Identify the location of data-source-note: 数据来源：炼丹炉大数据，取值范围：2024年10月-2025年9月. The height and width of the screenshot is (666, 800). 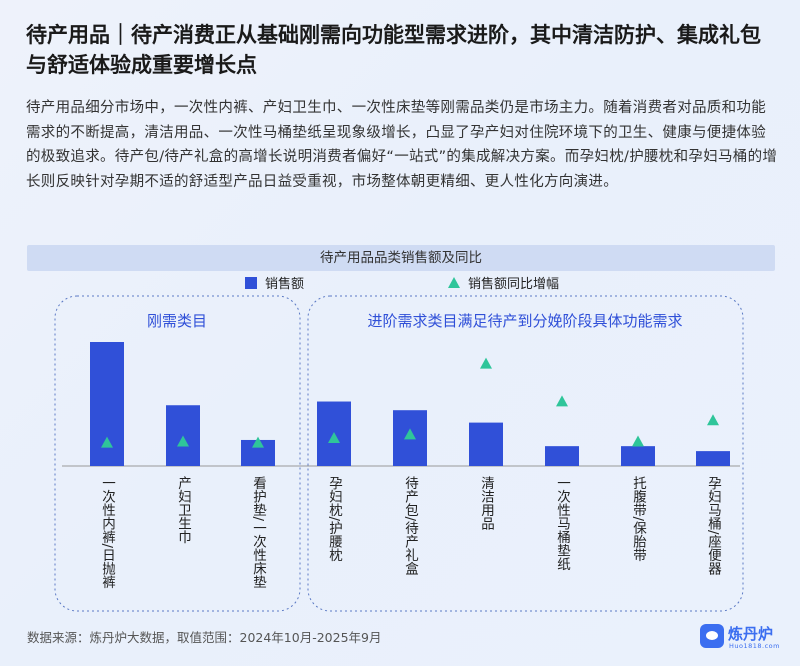
(204, 637).